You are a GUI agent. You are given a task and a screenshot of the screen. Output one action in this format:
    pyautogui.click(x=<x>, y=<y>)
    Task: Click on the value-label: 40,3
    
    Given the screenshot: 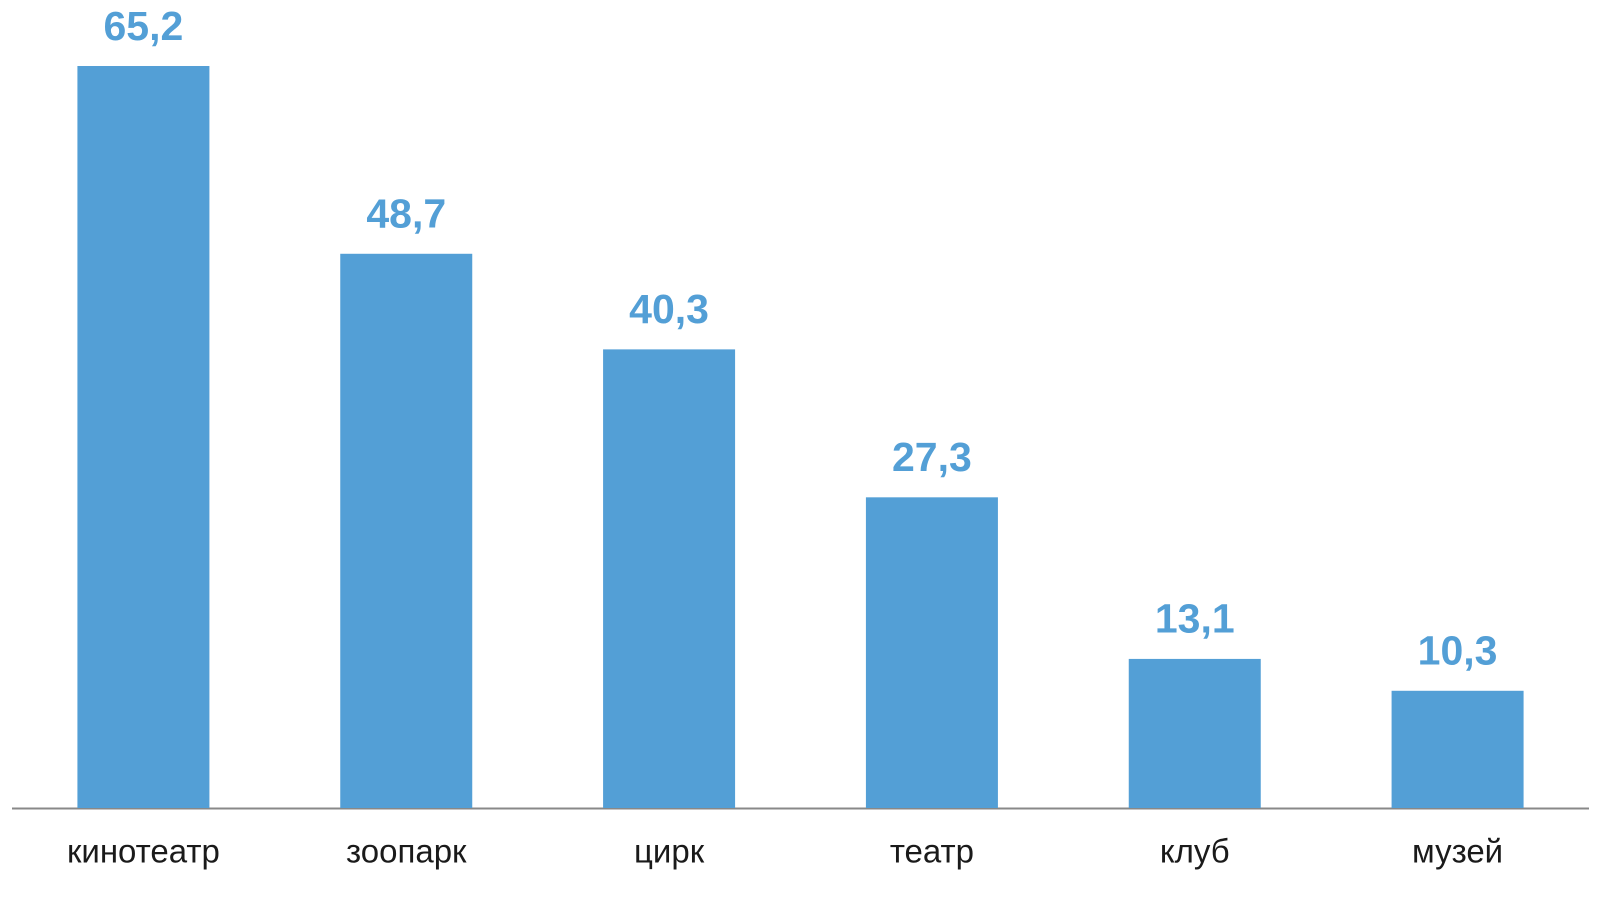 What is the action you would take?
    pyautogui.click(x=669, y=309)
    